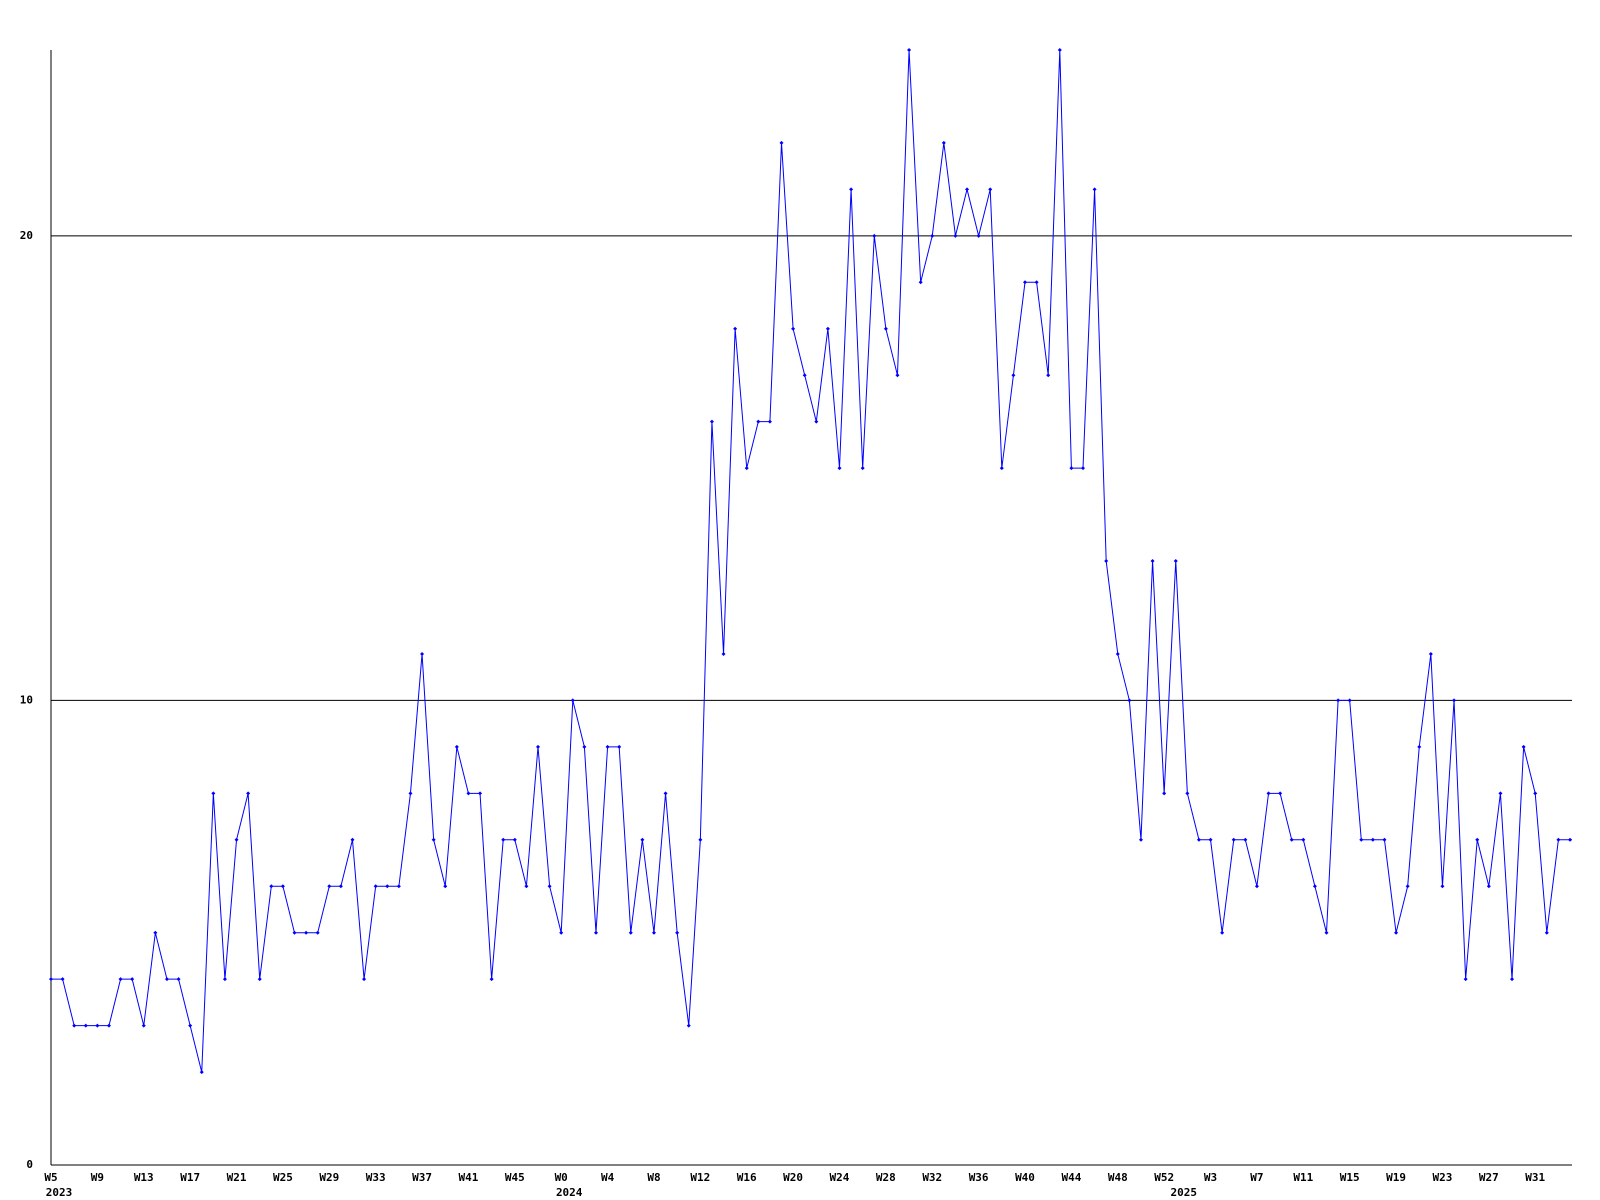 The width and height of the screenshot is (1600, 1200). I want to click on x-year-label: 2023, so click(59, 1192).